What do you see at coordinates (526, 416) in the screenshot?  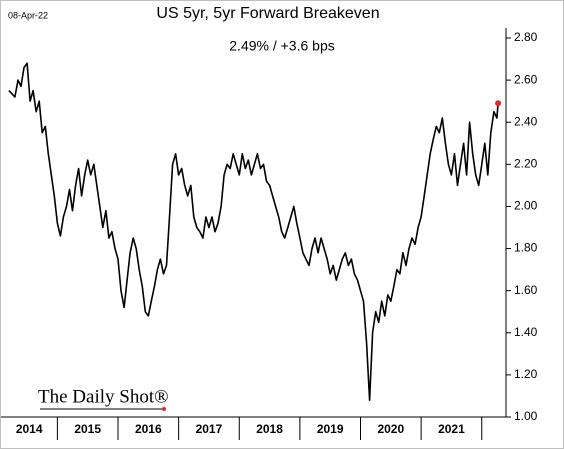 I see `y-tick-label: 1.00` at bounding box center [526, 416].